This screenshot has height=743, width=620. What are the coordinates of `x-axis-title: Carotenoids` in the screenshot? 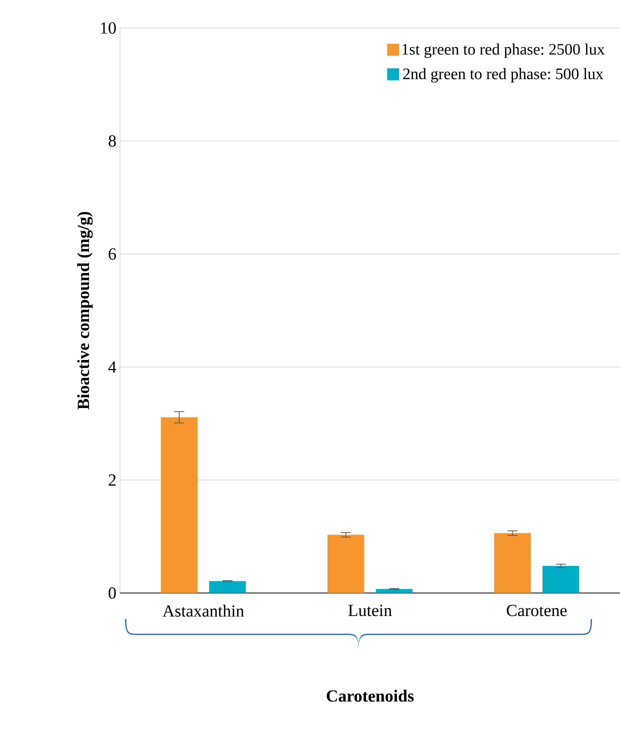 It's located at (370, 696).